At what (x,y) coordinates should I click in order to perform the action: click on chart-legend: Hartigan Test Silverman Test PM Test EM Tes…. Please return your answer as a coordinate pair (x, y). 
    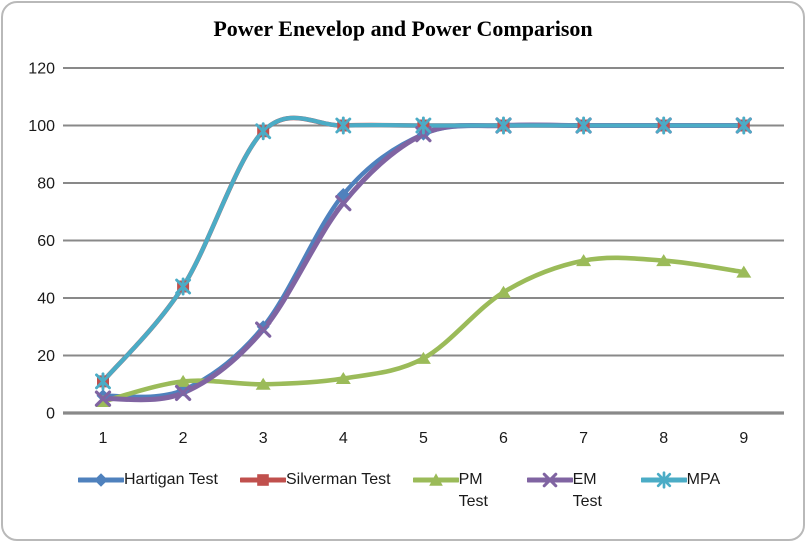
    Looking at the image, I should click on (399, 490).